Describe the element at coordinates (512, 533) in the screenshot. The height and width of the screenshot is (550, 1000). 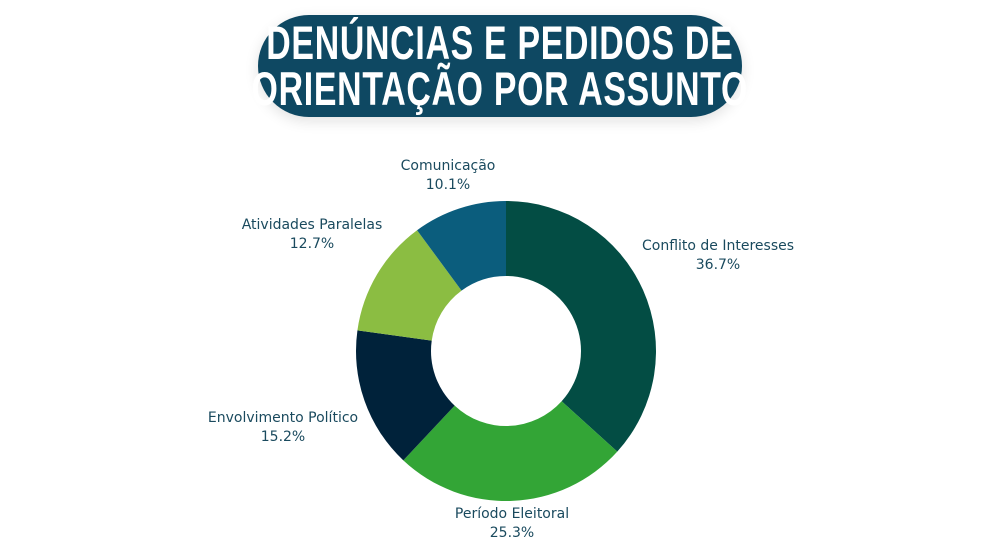
I see `slice-value: 25.3%` at that location.